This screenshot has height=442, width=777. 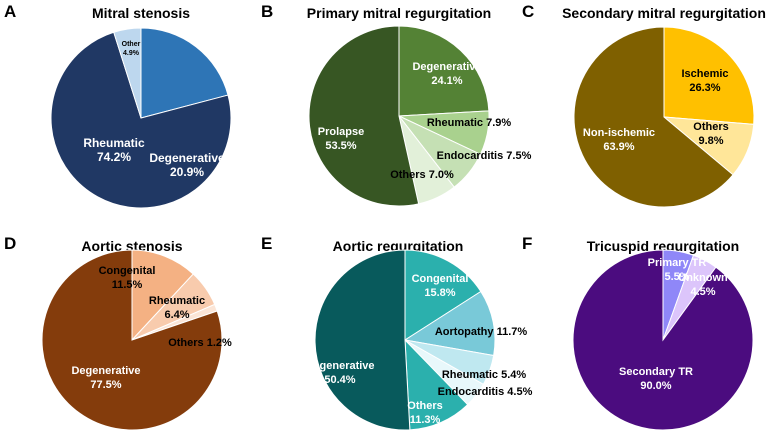 What do you see at coordinates (364, 116) in the screenshot?
I see `pie-slice-prolapse` at bounding box center [364, 116].